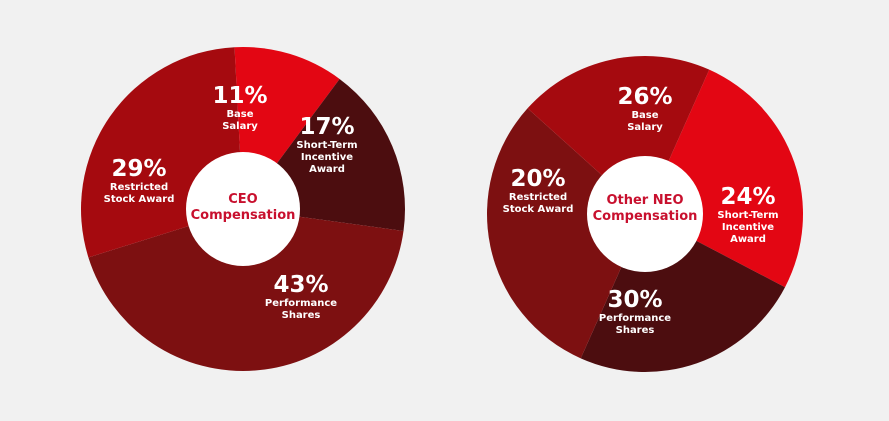 Image resolution: width=889 pixels, height=421 pixels. What do you see at coordinates (645, 121) in the screenshot?
I see `neo-name-base-salary: Base Salary` at bounding box center [645, 121].